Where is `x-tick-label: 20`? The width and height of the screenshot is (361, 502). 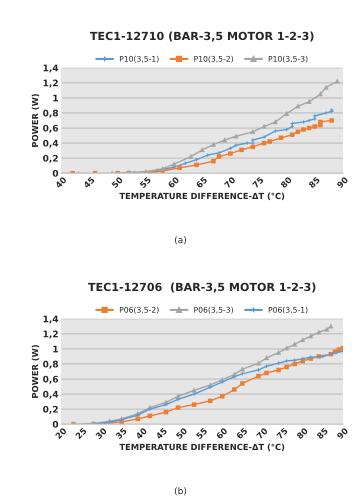
x-tick-label: 20 is located at coordinates (60, 433).